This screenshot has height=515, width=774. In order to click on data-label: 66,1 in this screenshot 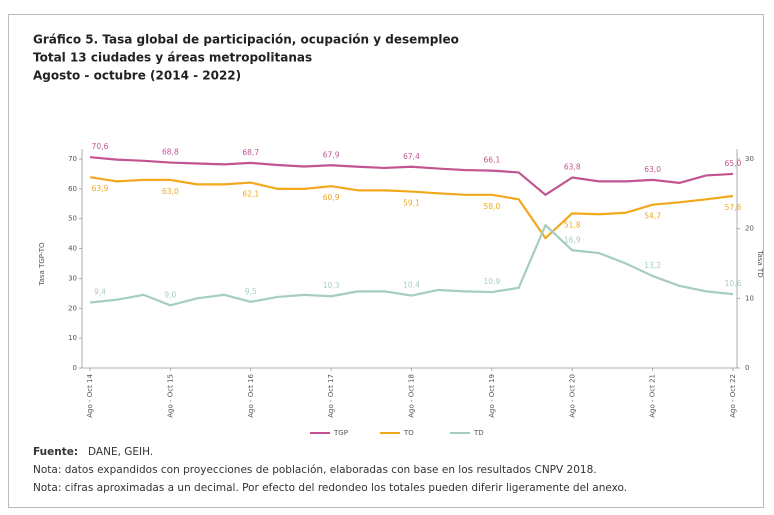, I will do `click(492, 160)`.